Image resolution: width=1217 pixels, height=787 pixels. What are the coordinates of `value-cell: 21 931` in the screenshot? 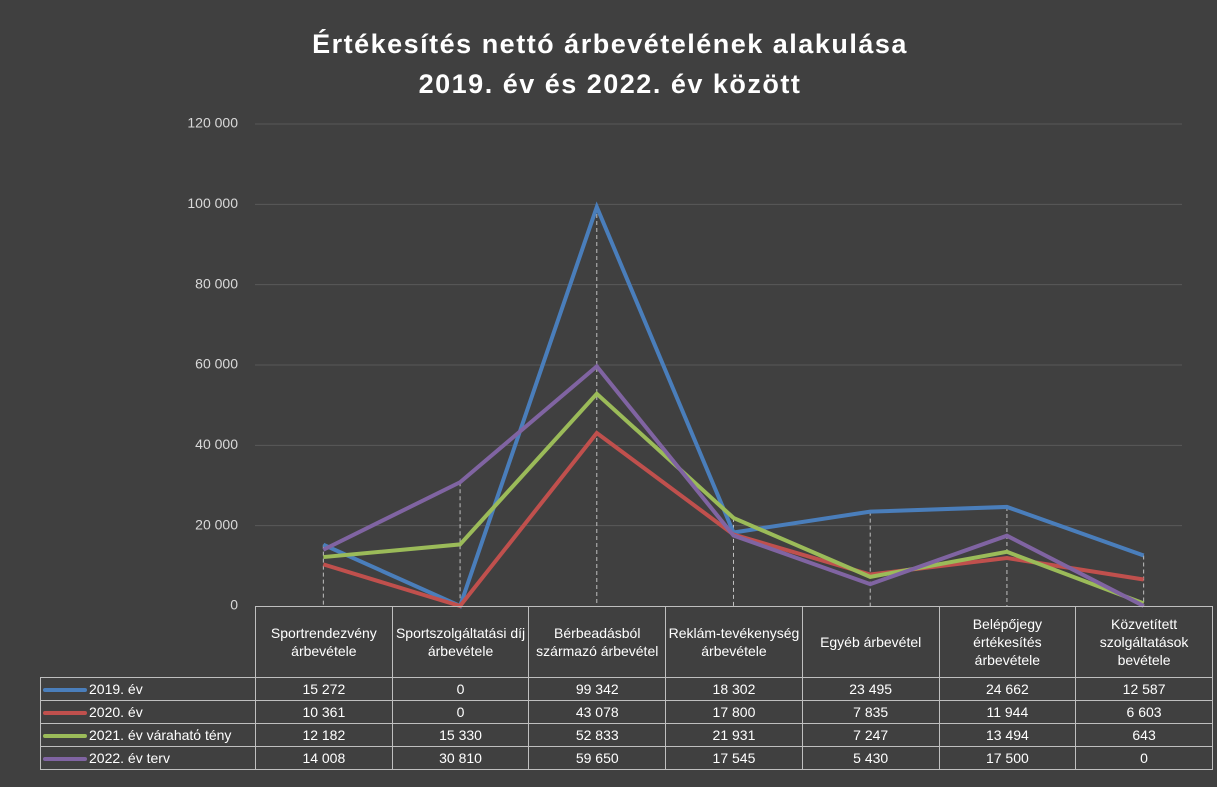 It's located at (734, 735).